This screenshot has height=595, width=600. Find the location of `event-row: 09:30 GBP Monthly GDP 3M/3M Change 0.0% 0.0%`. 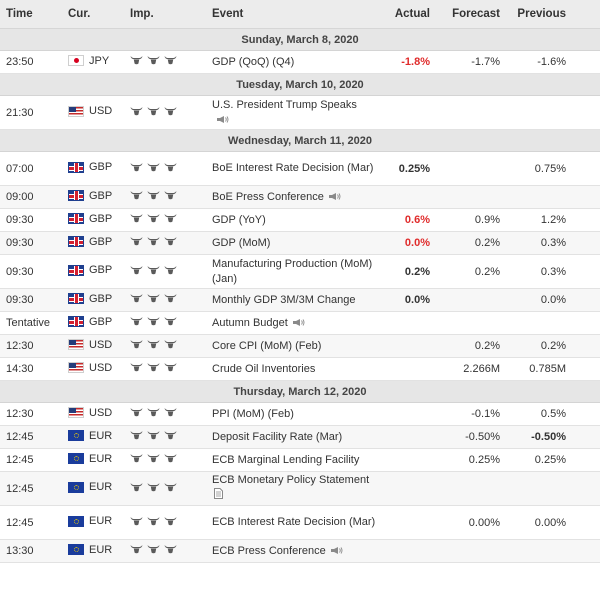

event-row: 09:30 GBP Monthly GDP 3M/3M Change 0.0% 0.0% is located at coordinates (300, 300).